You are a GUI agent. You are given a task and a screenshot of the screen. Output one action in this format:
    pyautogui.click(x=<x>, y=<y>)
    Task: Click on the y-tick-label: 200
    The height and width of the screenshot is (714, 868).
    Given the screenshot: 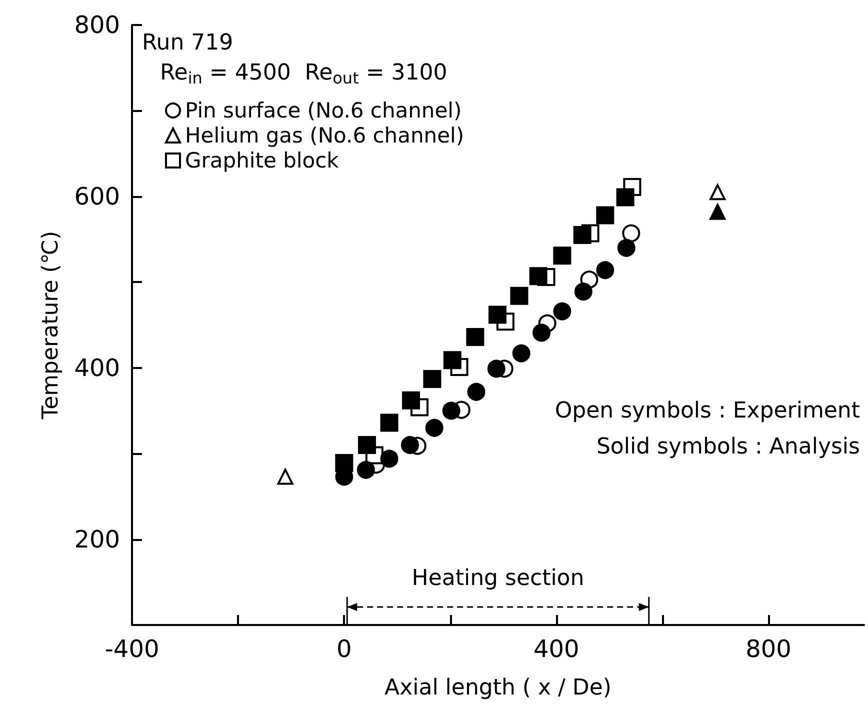 What is the action you would take?
    pyautogui.click(x=97, y=539)
    